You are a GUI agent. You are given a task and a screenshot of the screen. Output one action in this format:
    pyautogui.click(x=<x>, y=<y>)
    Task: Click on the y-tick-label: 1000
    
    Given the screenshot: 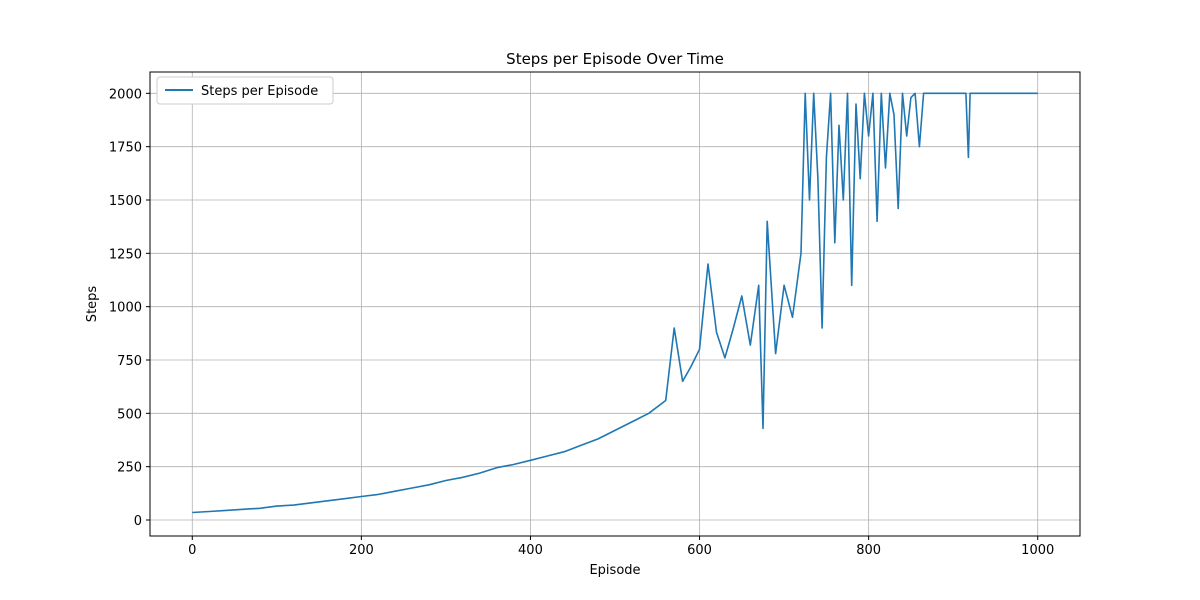 What is the action you would take?
    pyautogui.click(x=125, y=308)
    